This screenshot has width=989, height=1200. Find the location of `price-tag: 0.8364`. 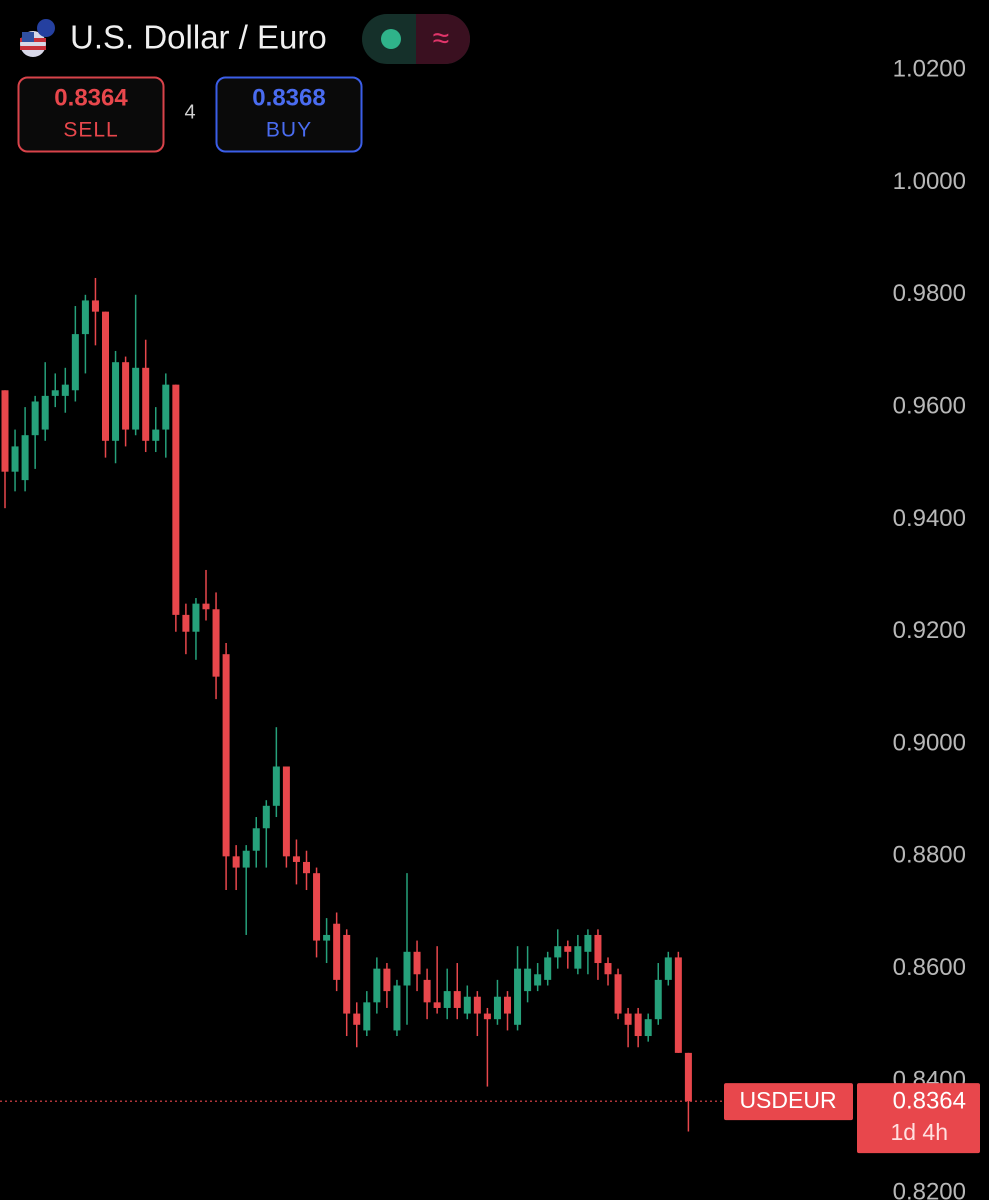

price-tag: 0.8364 is located at coordinates (929, 1101).